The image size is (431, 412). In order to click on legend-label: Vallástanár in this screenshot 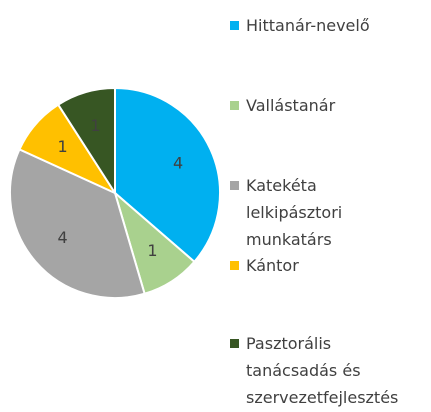, I will do `click(291, 105)`.